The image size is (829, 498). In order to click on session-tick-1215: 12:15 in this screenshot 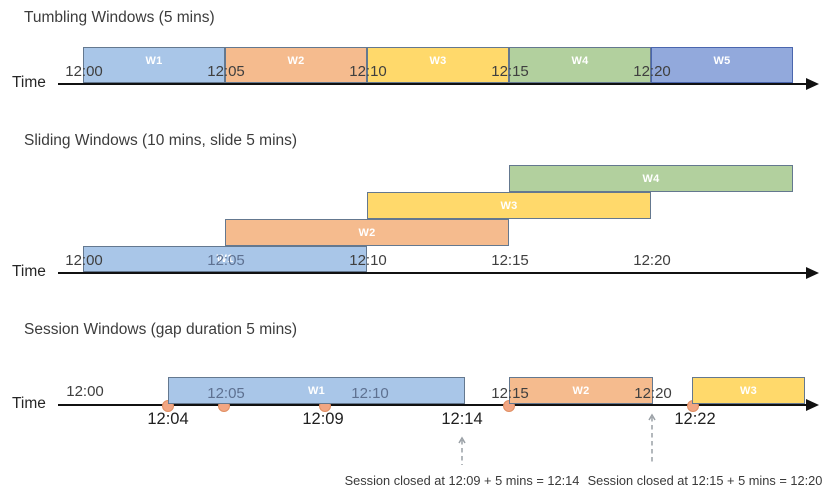, I will do `click(510, 393)`.